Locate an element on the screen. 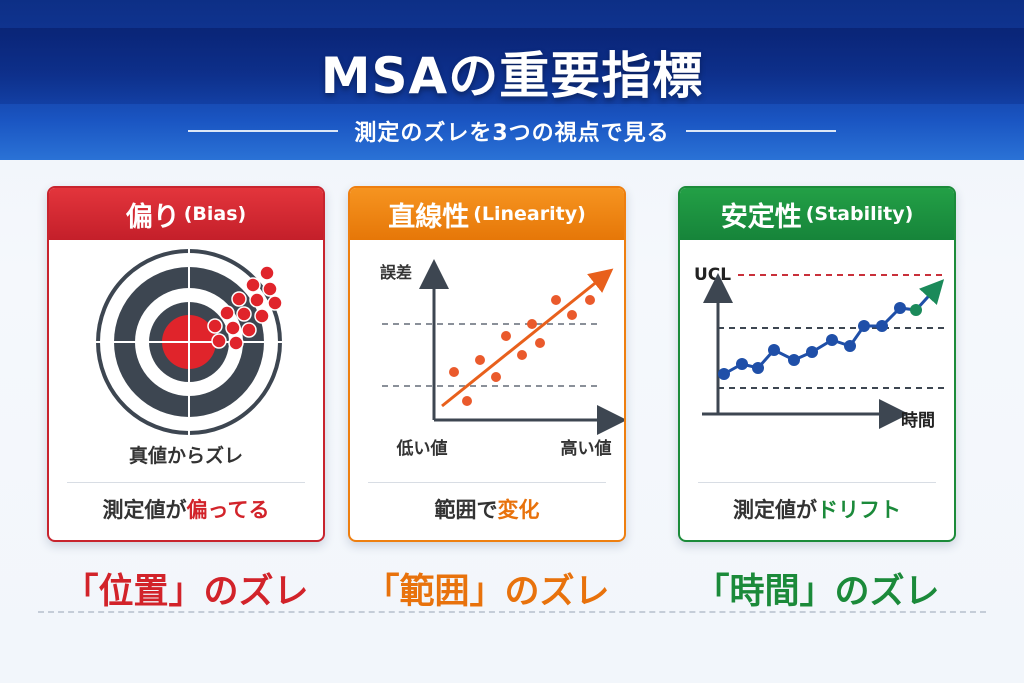 This screenshot has height=683, width=1024. bias-card-title-en: (Bias) is located at coordinates (215, 214).